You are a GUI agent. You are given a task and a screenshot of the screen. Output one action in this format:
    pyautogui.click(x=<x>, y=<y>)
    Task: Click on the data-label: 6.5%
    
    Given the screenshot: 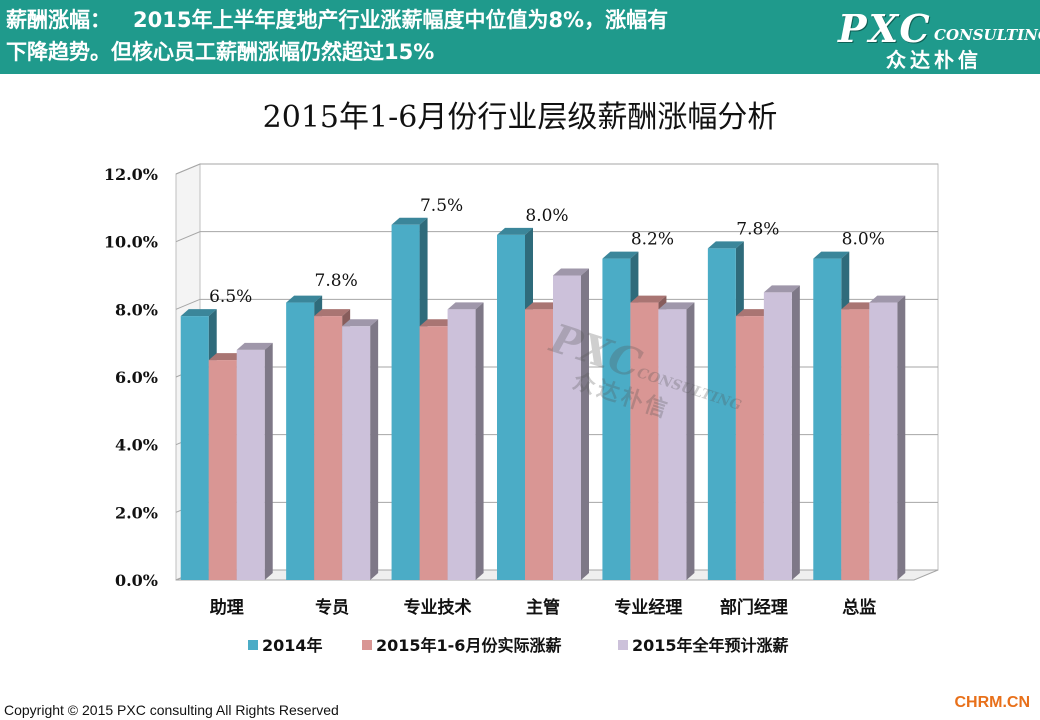 What is the action you would take?
    pyautogui.click(x=230, y=297)
    